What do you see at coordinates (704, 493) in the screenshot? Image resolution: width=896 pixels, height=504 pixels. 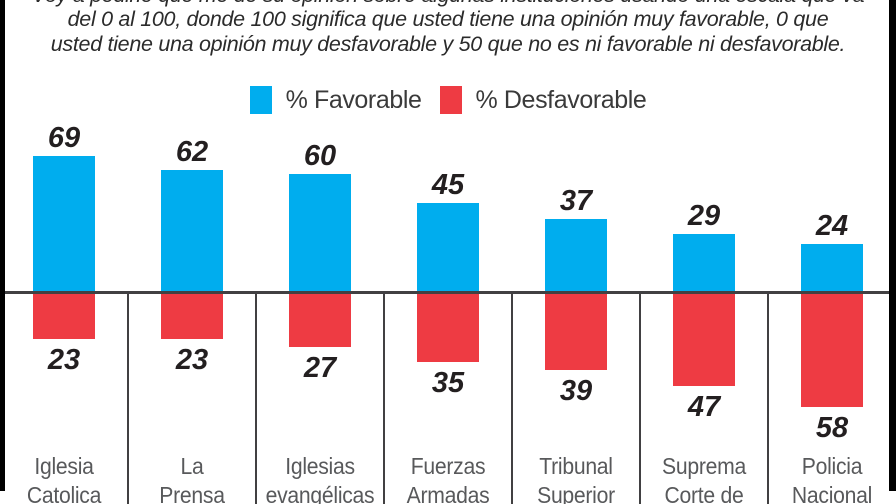 I see `category-line2: Corte de` at bounding box center [704, 493].